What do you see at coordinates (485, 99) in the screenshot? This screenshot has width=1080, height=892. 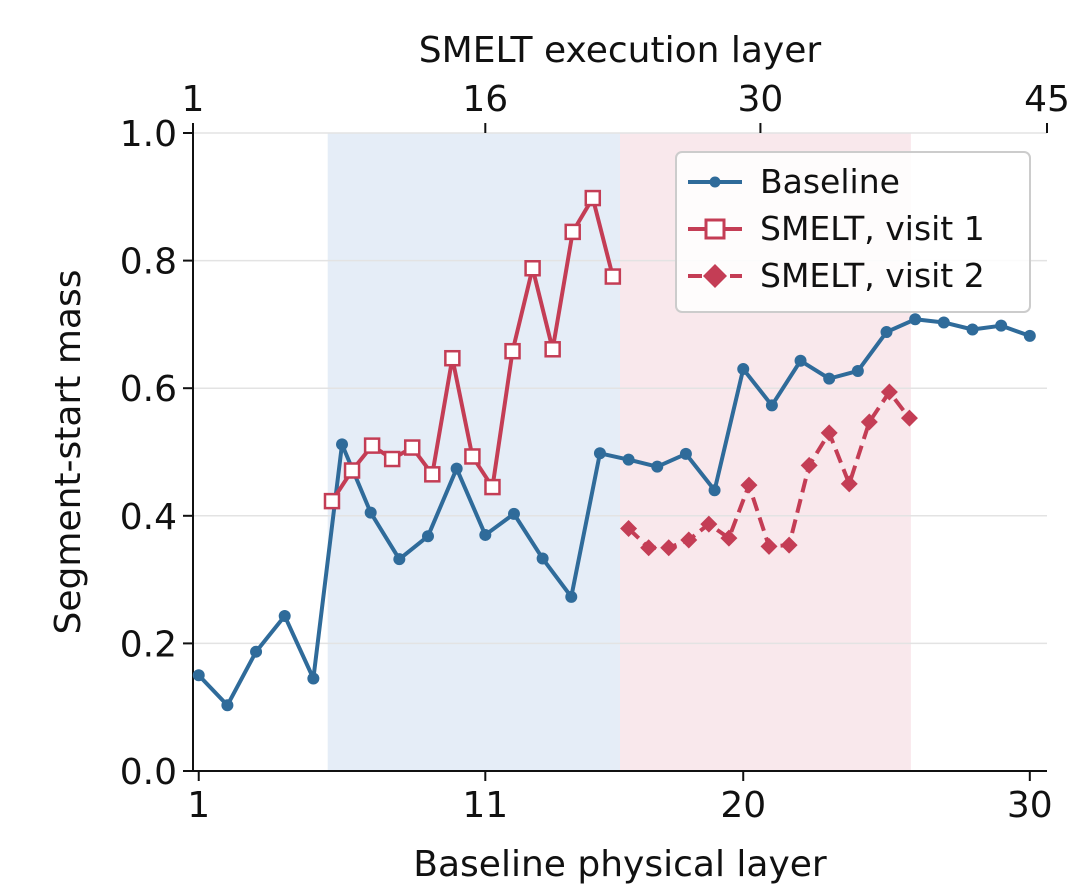 I see `x2-tick-label: 16` at bounding box center [485, 99].